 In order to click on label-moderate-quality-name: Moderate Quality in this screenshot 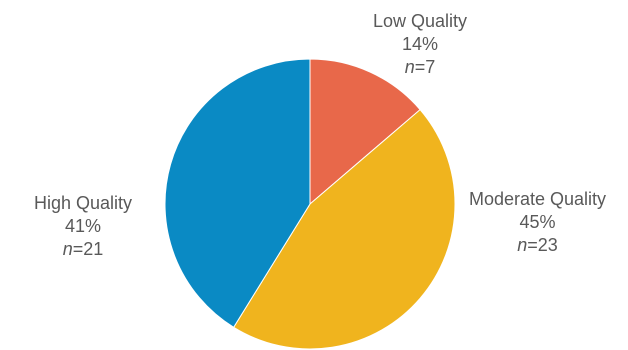, I will do `click(537, 199)`.